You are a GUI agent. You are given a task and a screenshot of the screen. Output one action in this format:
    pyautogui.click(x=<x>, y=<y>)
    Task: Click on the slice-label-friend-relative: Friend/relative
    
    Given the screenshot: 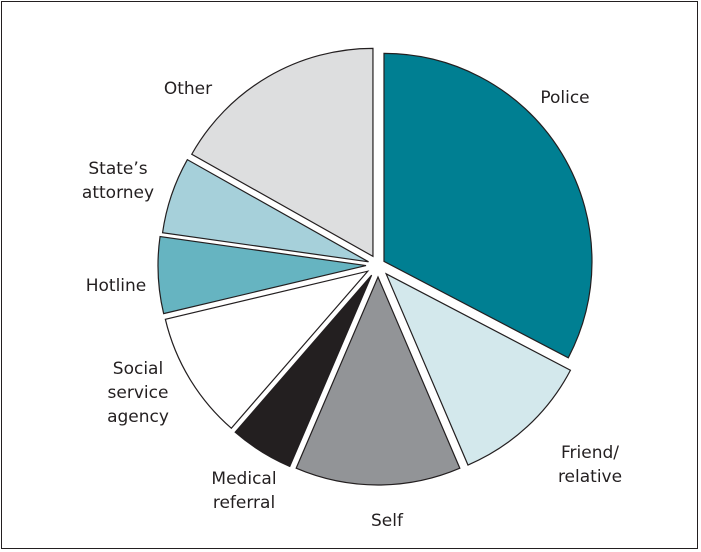 What is the action you would take?
    pyautogui.click(x=590, y=465)
    